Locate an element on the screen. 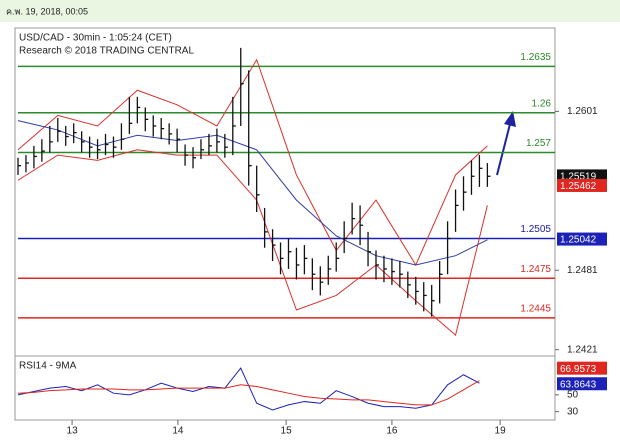 This screenshot has height=443, width=620. price-marker-label: 1.25519 is located at coordinates (578, 177).